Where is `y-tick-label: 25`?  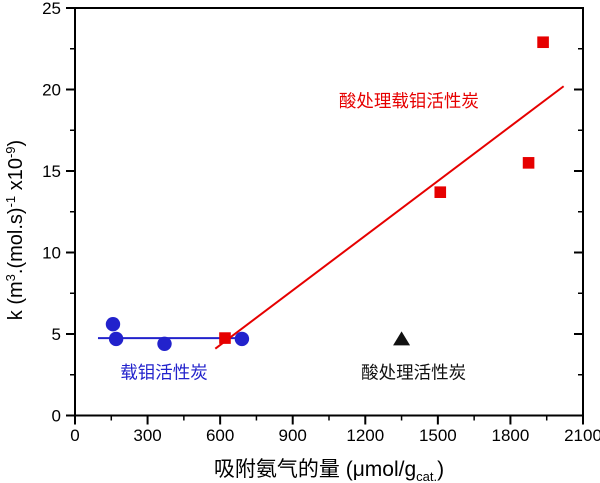
y-tick-label: 25 is located at coordinates (51, 9).